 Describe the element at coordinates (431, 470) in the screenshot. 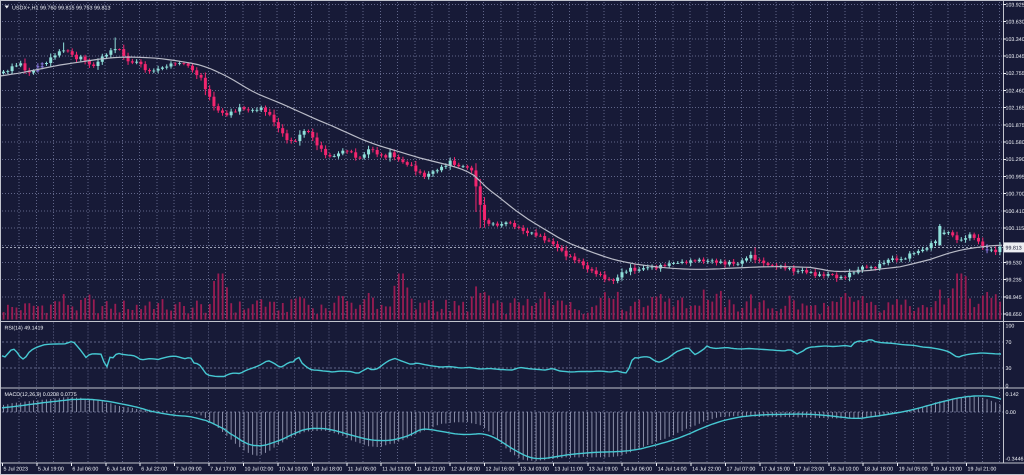

I see `svg-text: 11 Jul 21:00` at that location.